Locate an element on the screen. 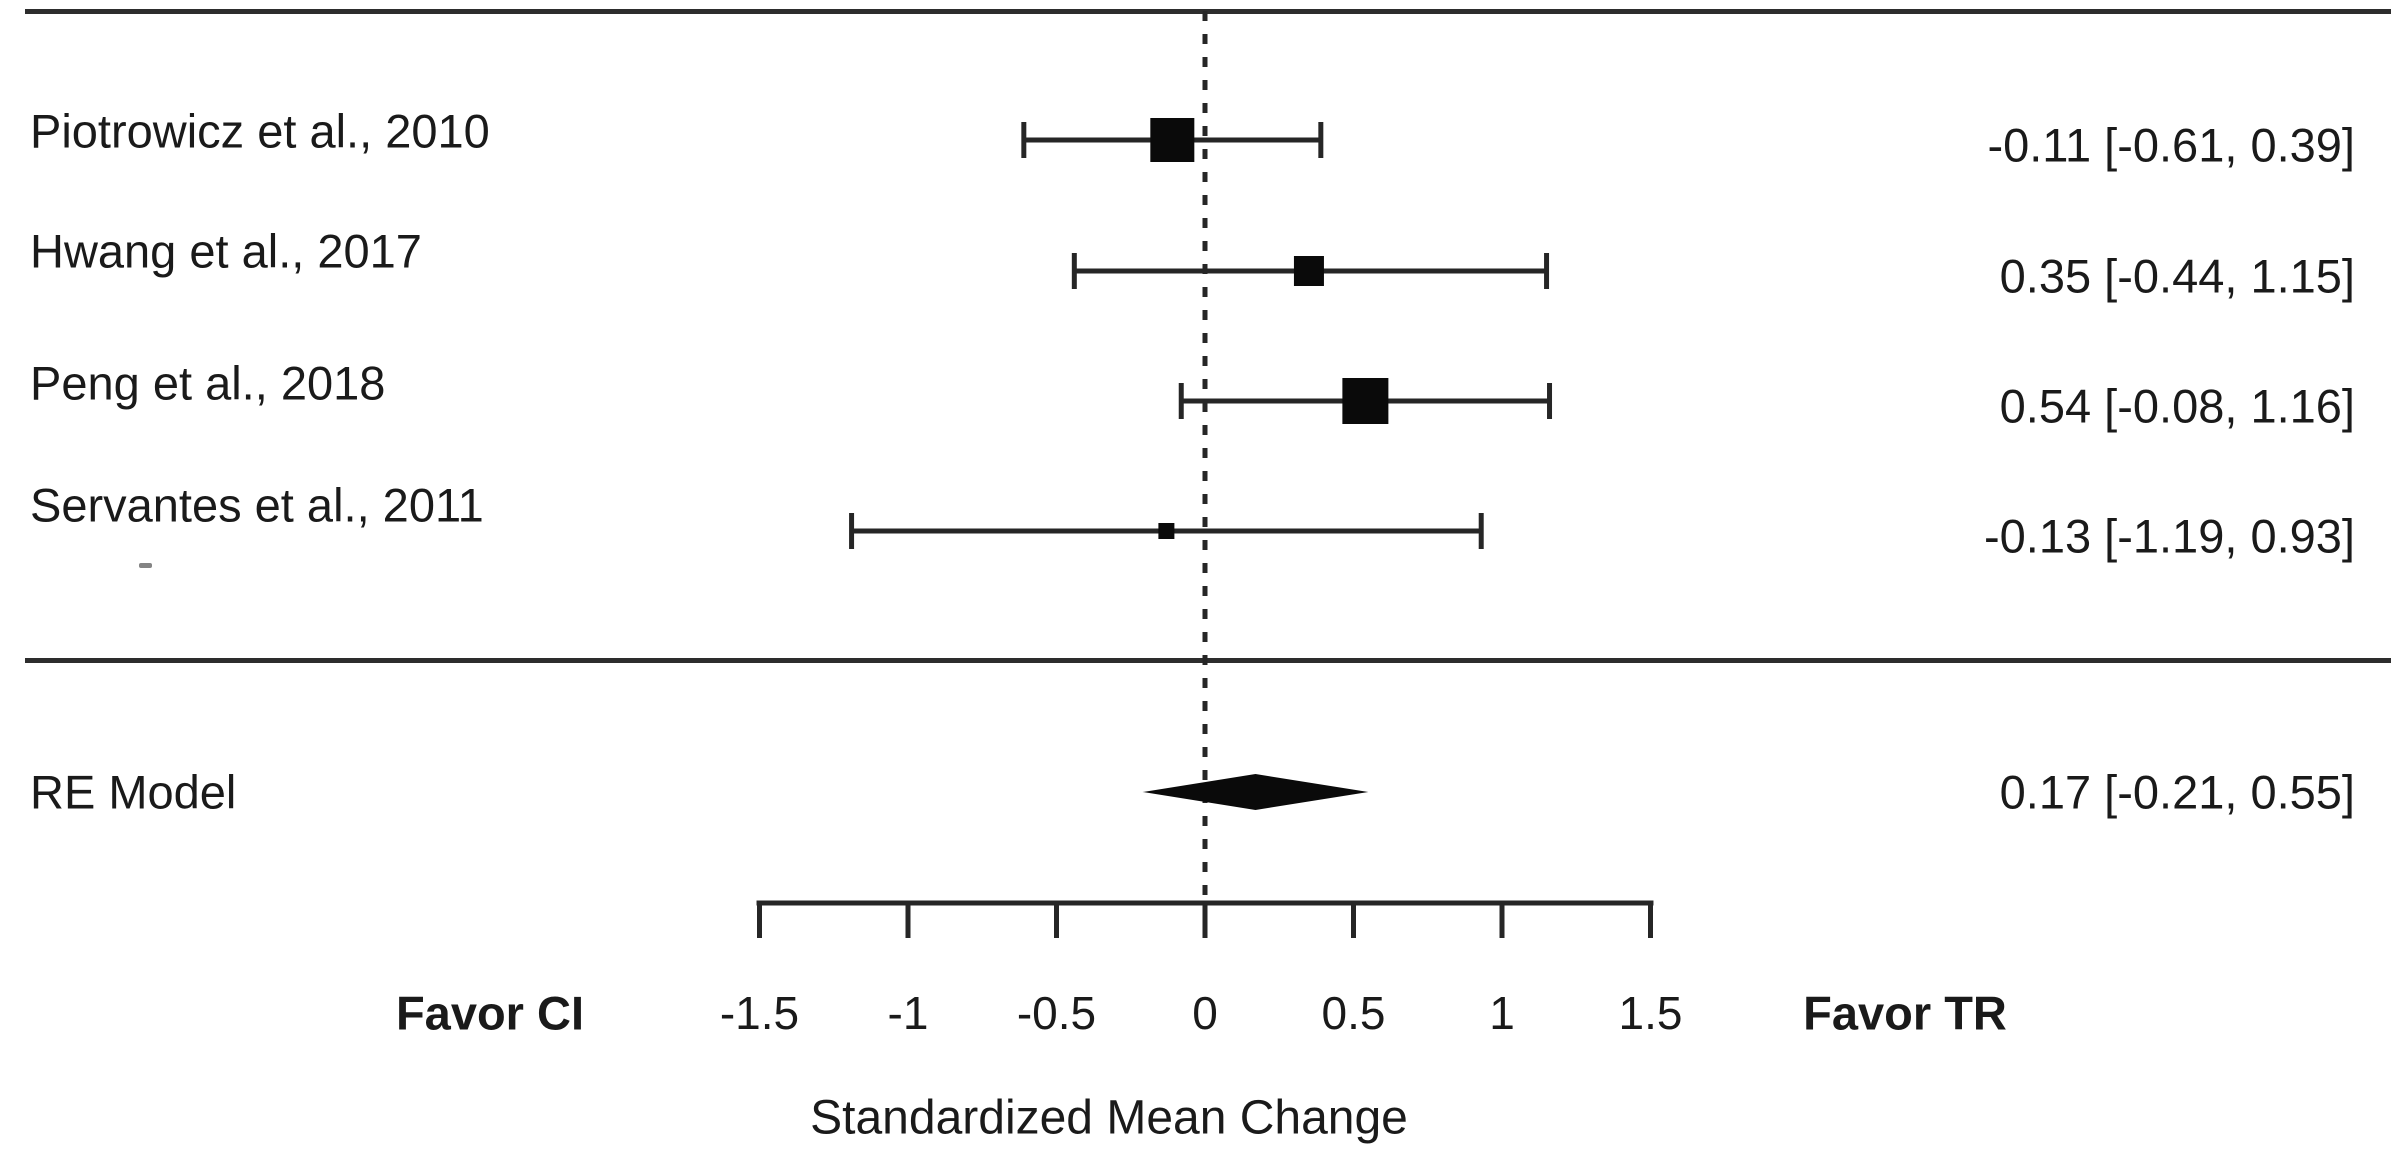 This screenshot has height=1165, width=2403. x-axis-tick-label: 1.5 is located at coordinates (1650, 1013).